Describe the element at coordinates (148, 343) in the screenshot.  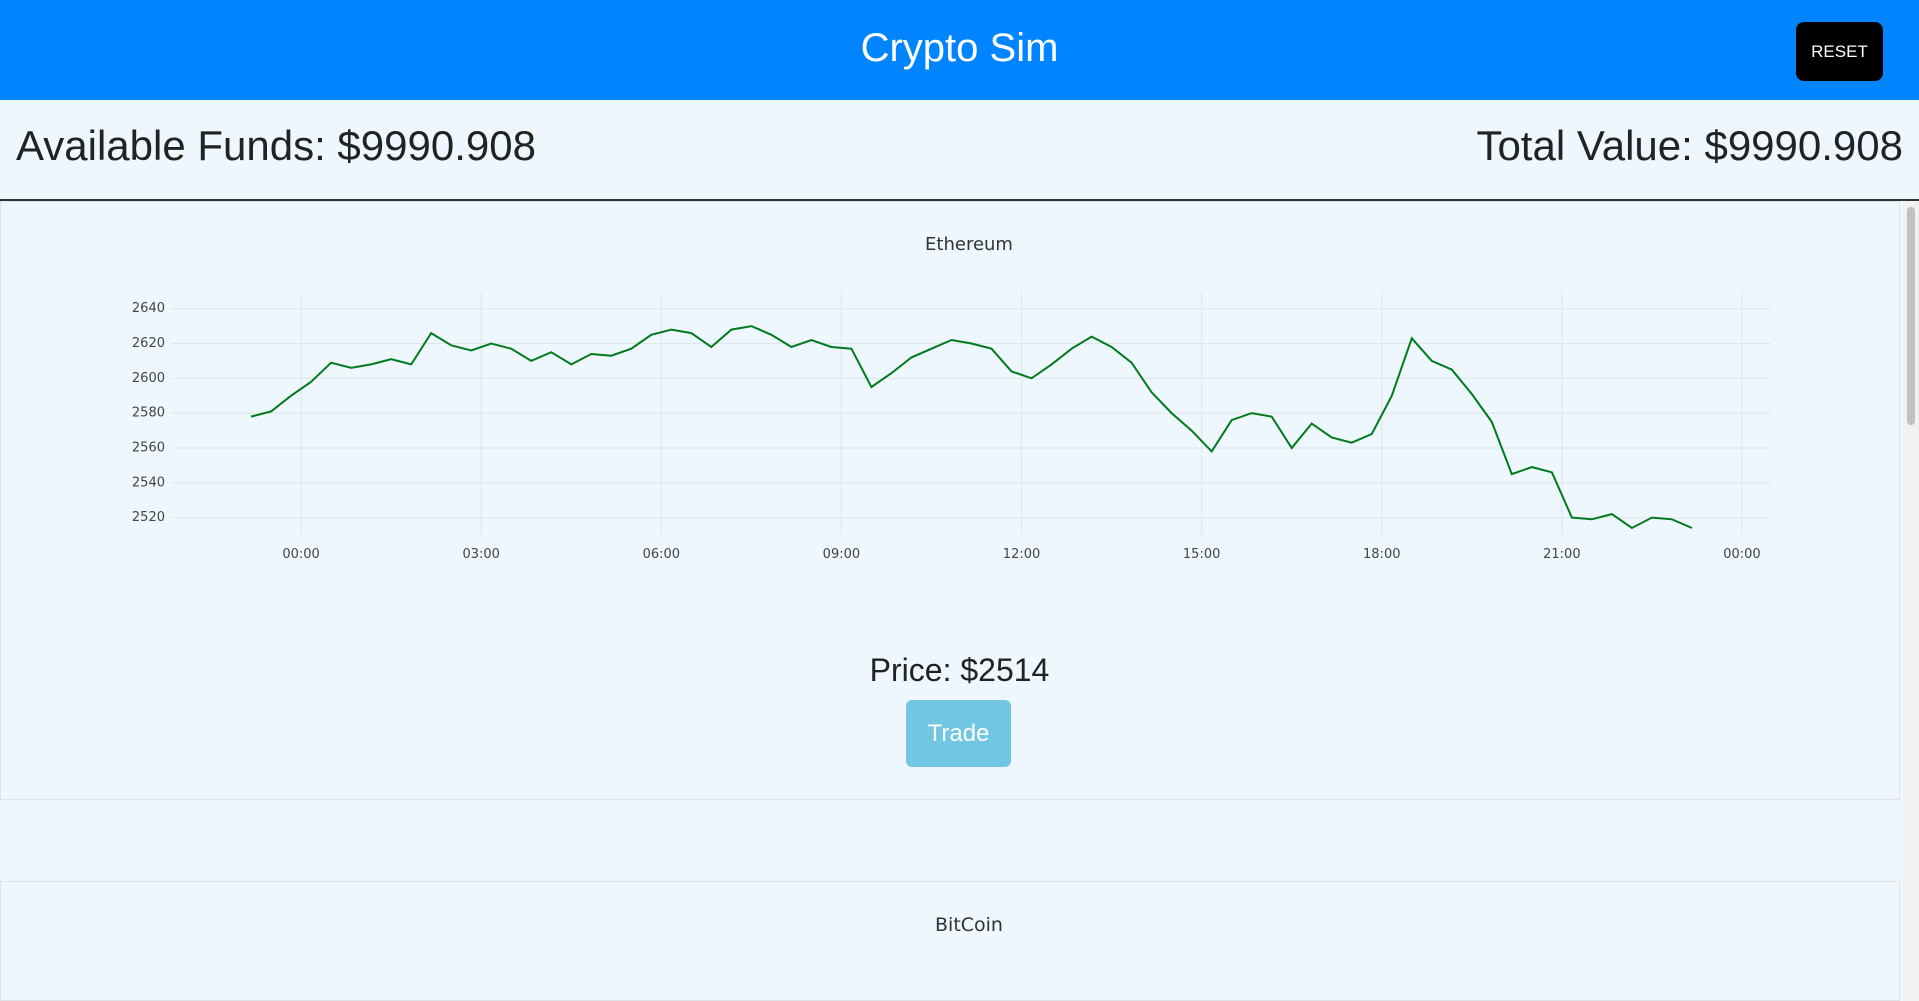
I see `y-tick-label: 2620` at that location.